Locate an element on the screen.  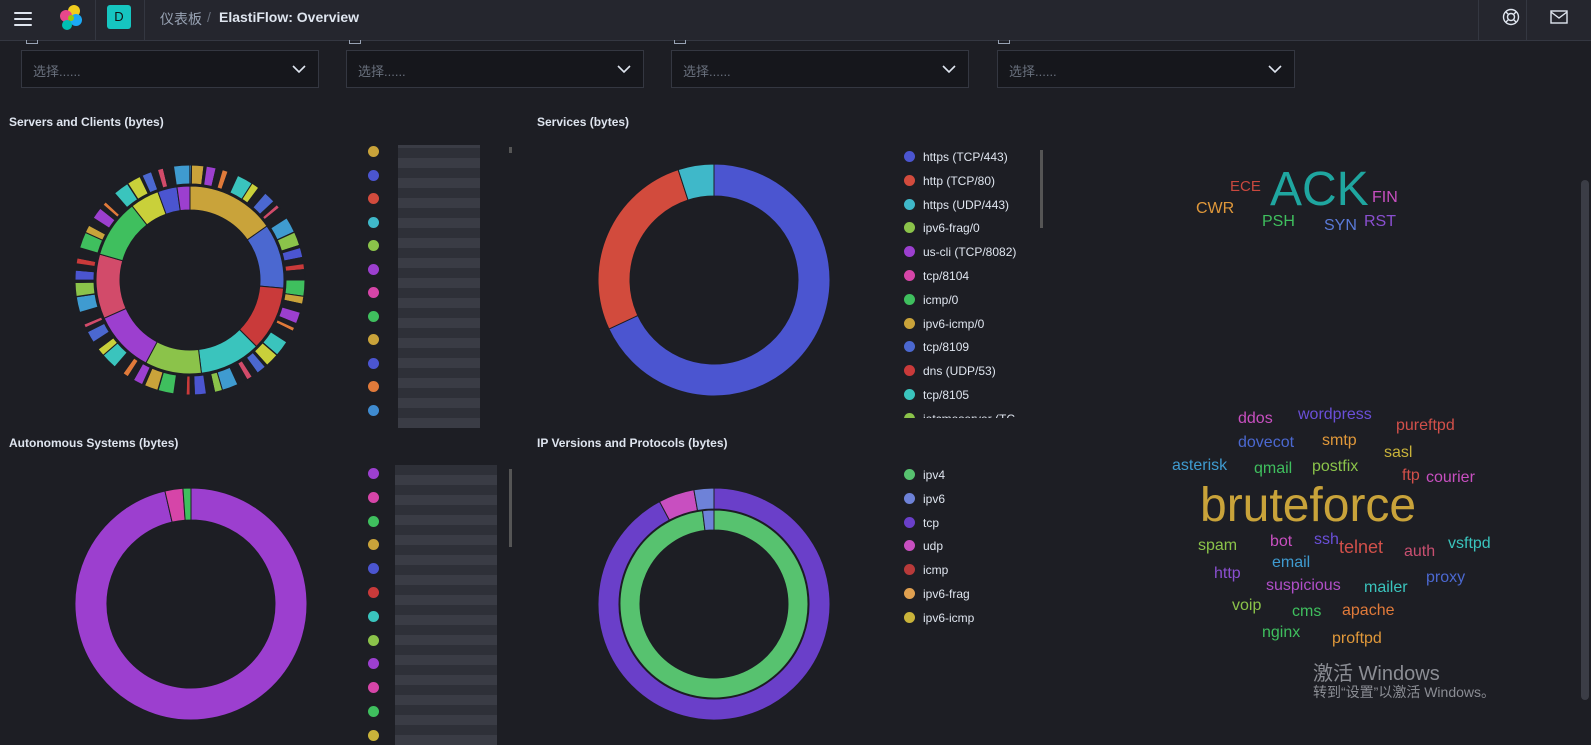
tag-word: auth is located at coordinates (1420, 551).